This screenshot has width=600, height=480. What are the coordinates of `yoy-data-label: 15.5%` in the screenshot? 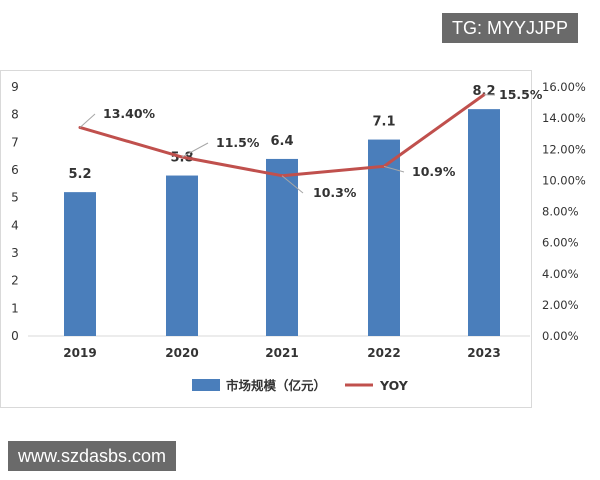 It's located at (521, 94).